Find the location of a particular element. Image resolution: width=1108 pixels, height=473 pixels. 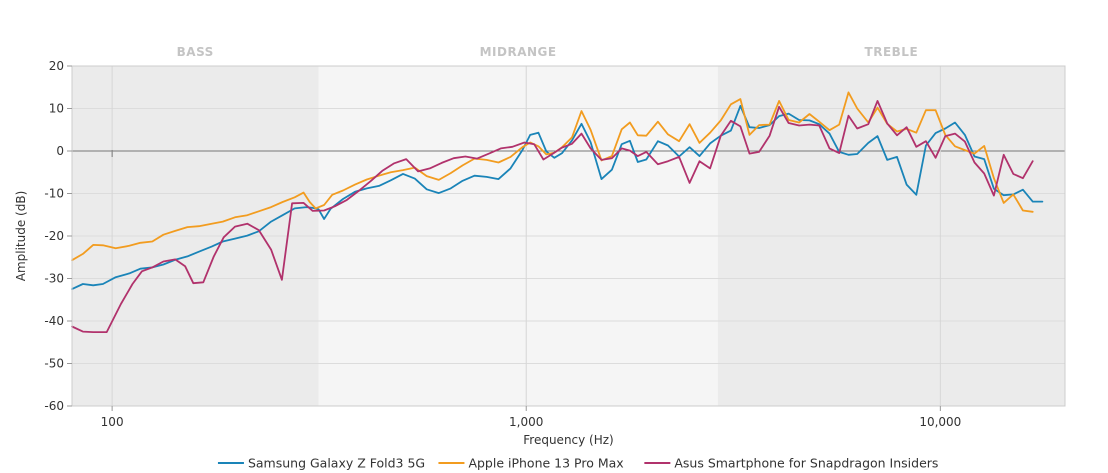

x-tick-label: 1,000 is located at coordinates (526, 422).